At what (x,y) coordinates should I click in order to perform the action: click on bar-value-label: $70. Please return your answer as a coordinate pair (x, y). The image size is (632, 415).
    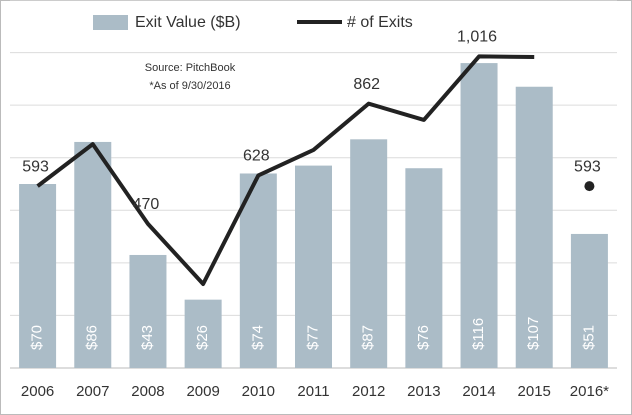
    Looking at the image, I should click on (37, 337).